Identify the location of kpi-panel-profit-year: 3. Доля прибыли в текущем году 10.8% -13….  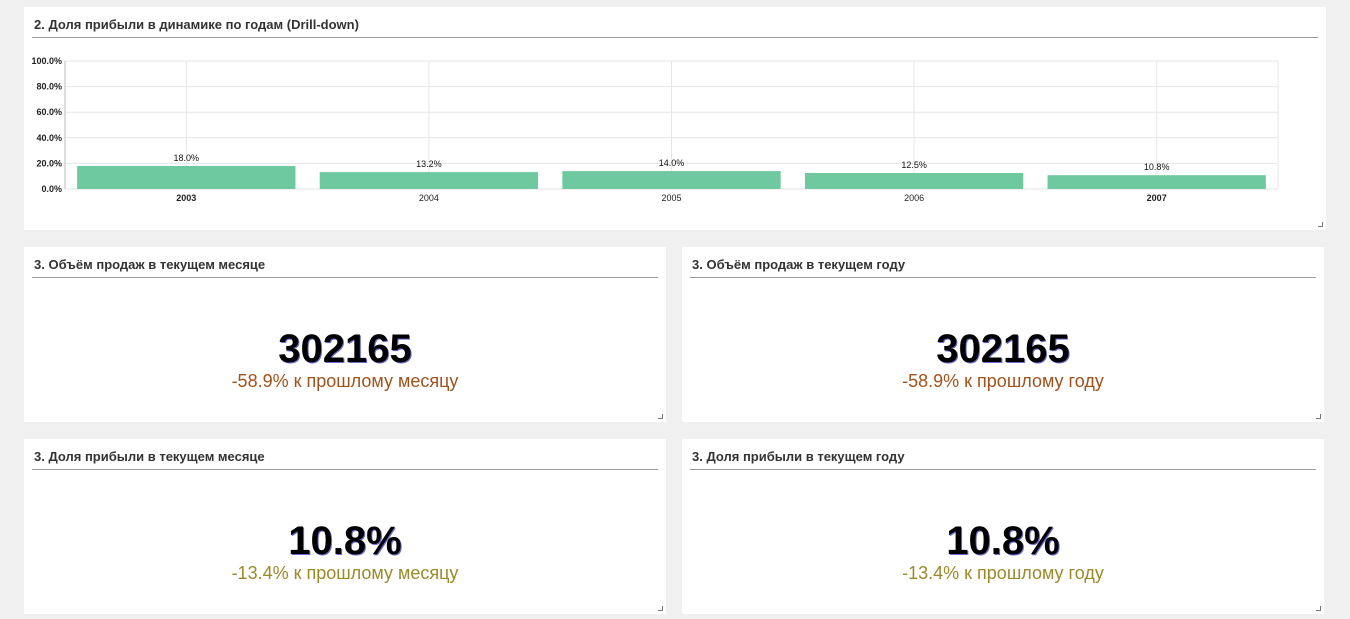
(1003, 526).